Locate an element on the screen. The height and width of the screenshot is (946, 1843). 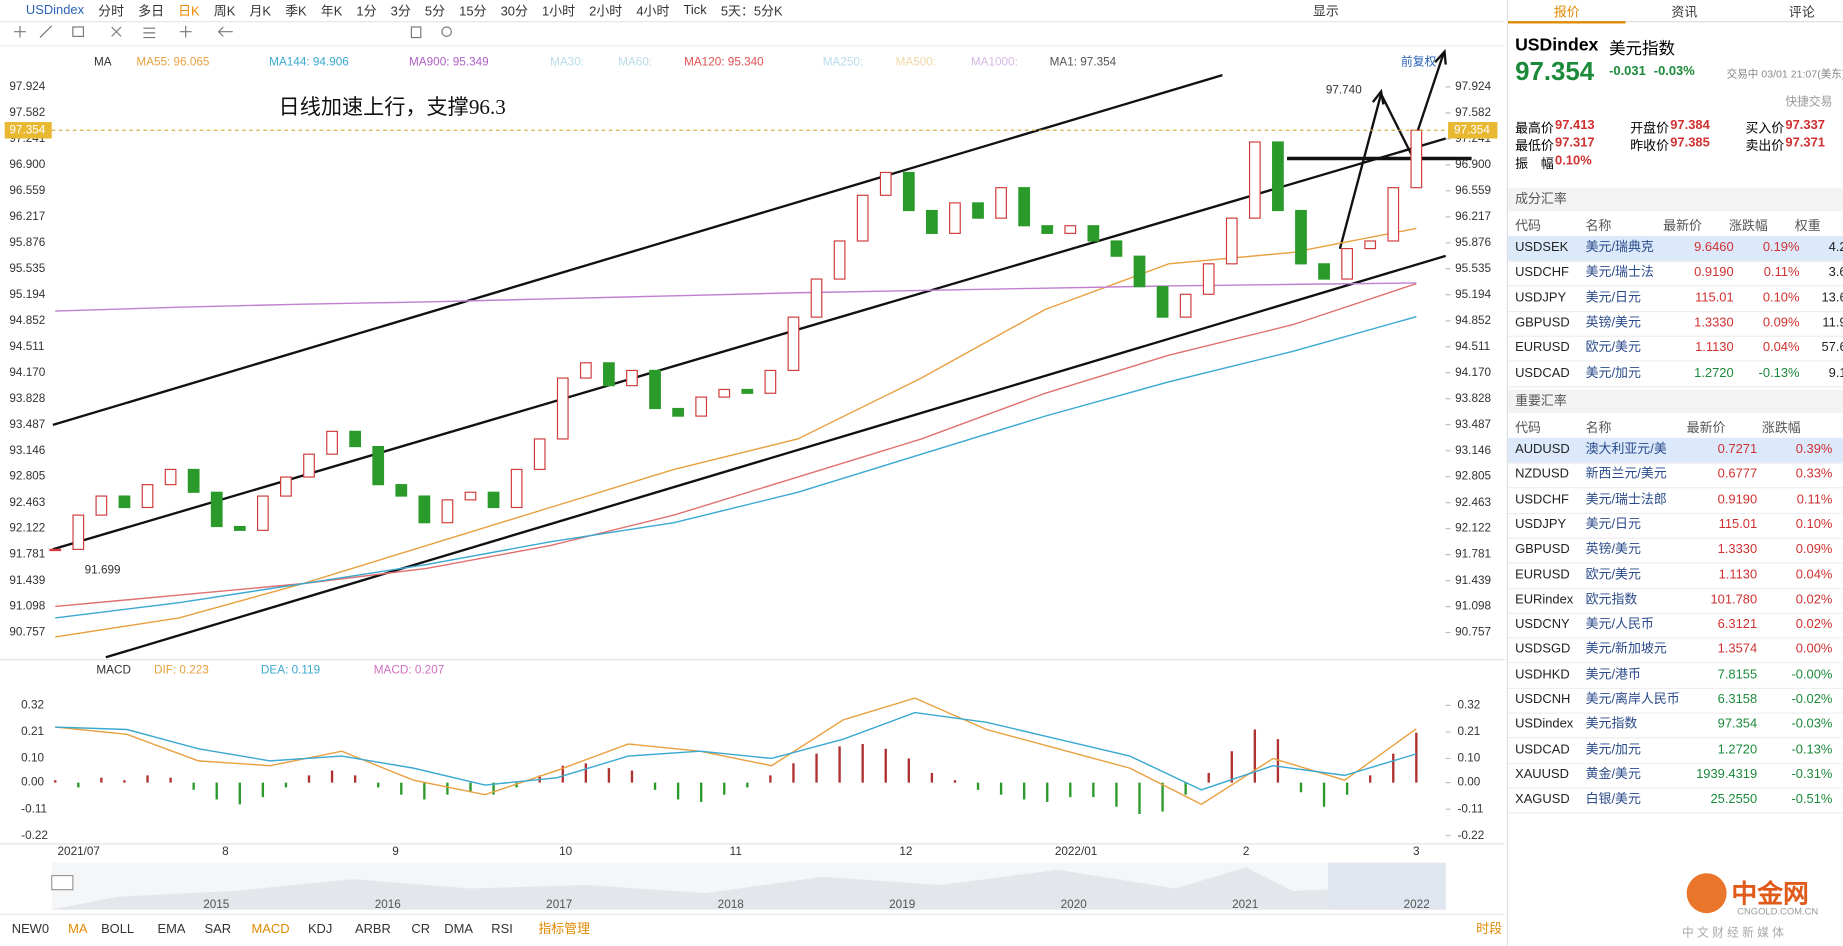
period-tab: 分时 is located at coordinates (111, 11).